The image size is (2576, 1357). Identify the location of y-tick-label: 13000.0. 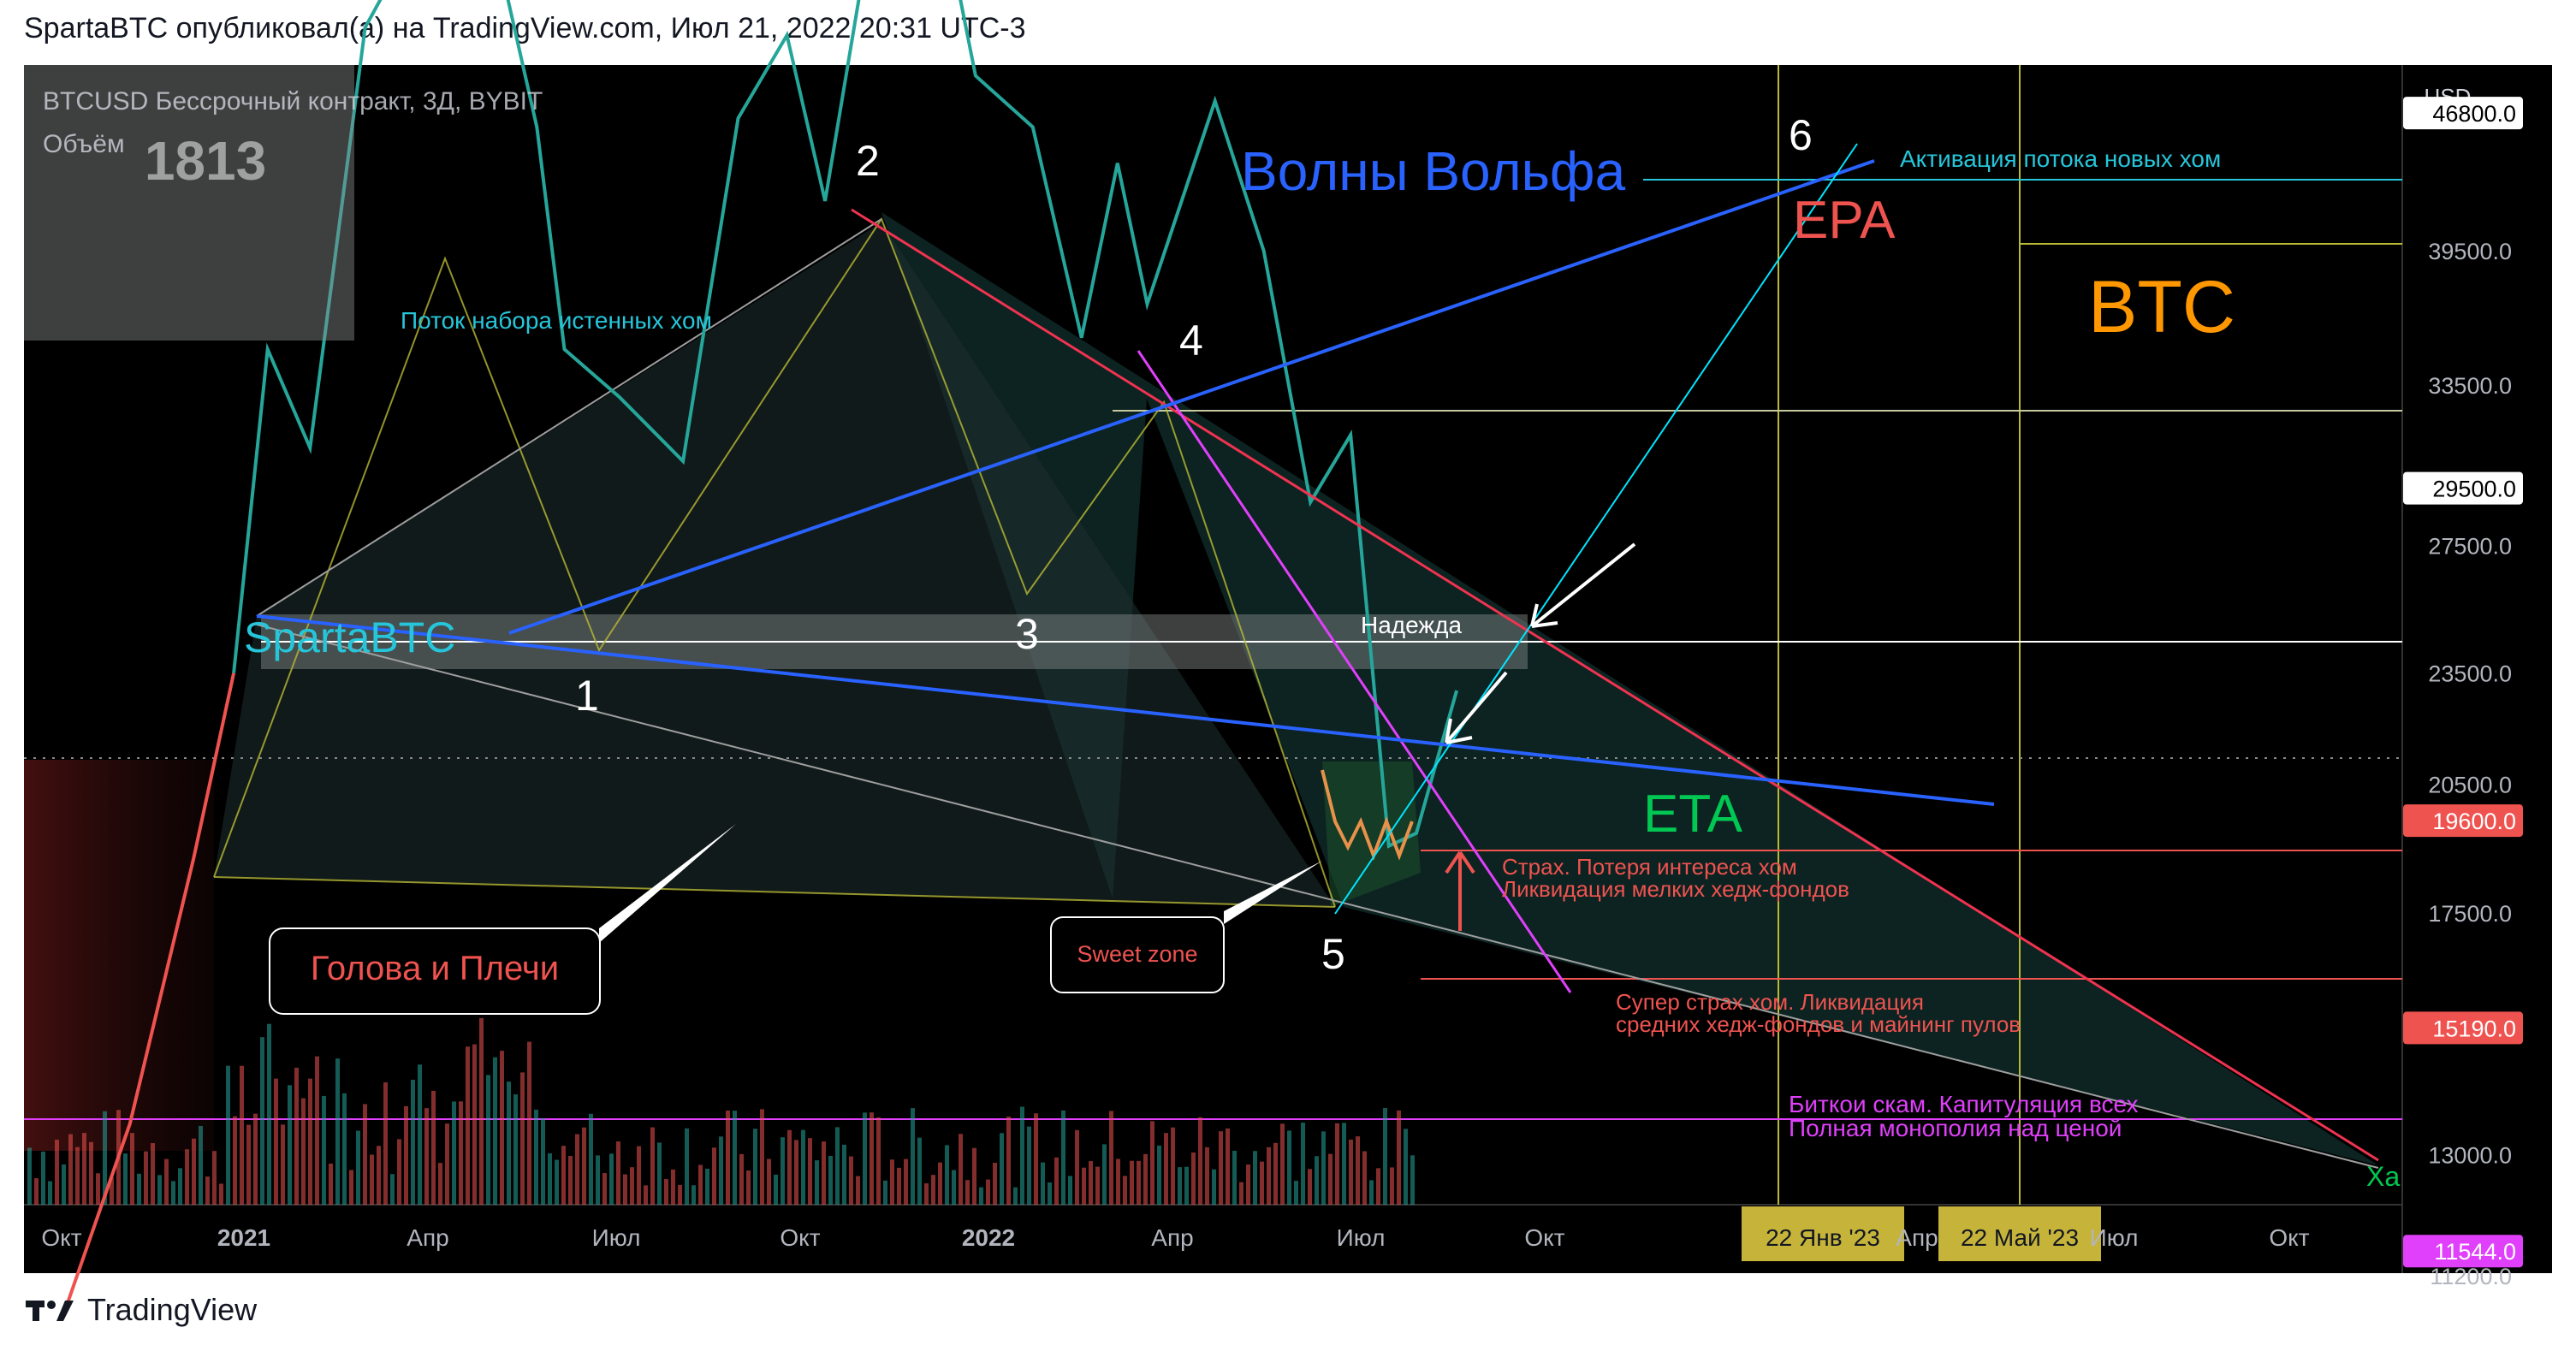
(2470, 1155).